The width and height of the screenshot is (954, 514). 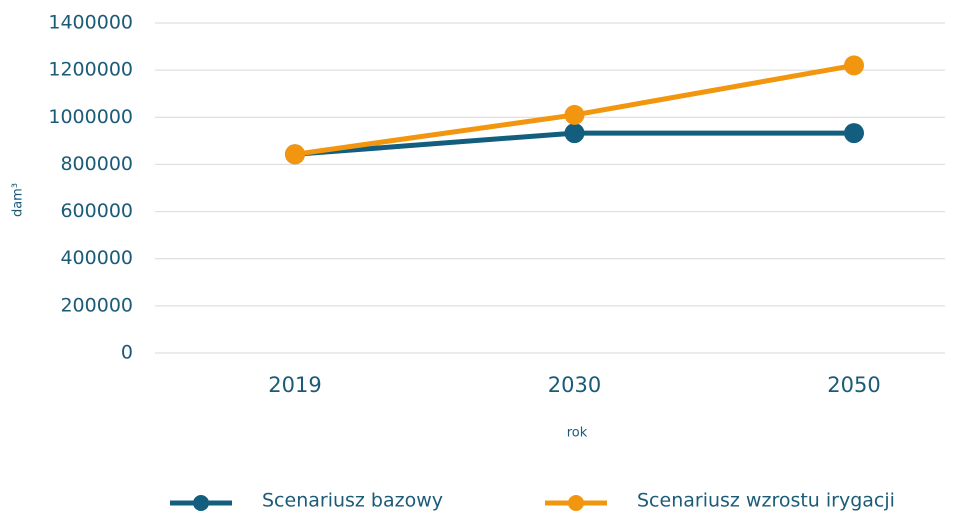 What do you see at coordinates (294, 385) in the screenshot?
I see `x-tick-label: 2019` at bounding box center [294, 385].